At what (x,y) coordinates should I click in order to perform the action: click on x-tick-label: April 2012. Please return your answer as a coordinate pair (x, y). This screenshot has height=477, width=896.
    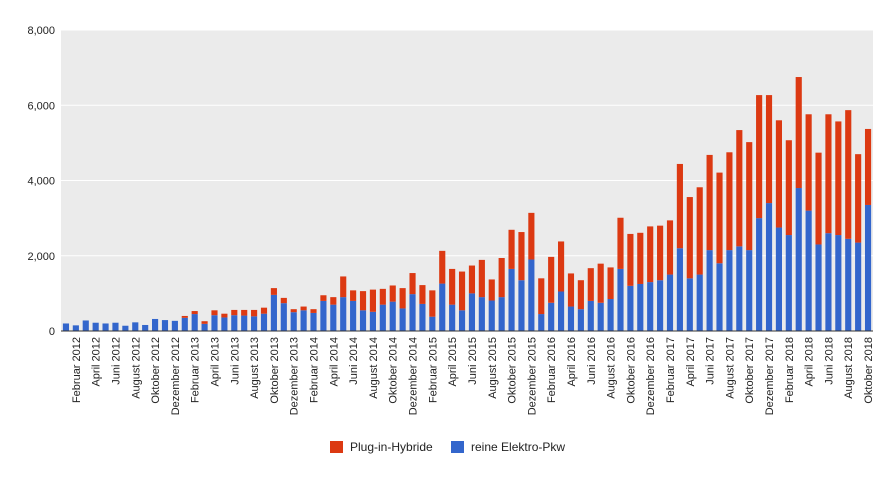
    Looking at the image, I should click on (97, 362).